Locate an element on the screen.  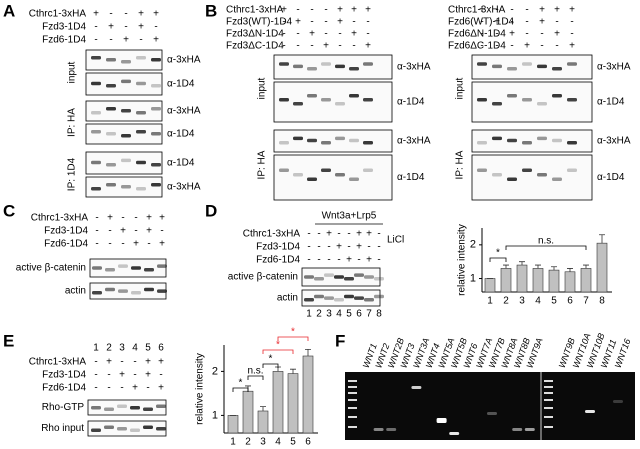
row-label: Fzd3(WT)-1D4 is located at coordinates (259, 22).